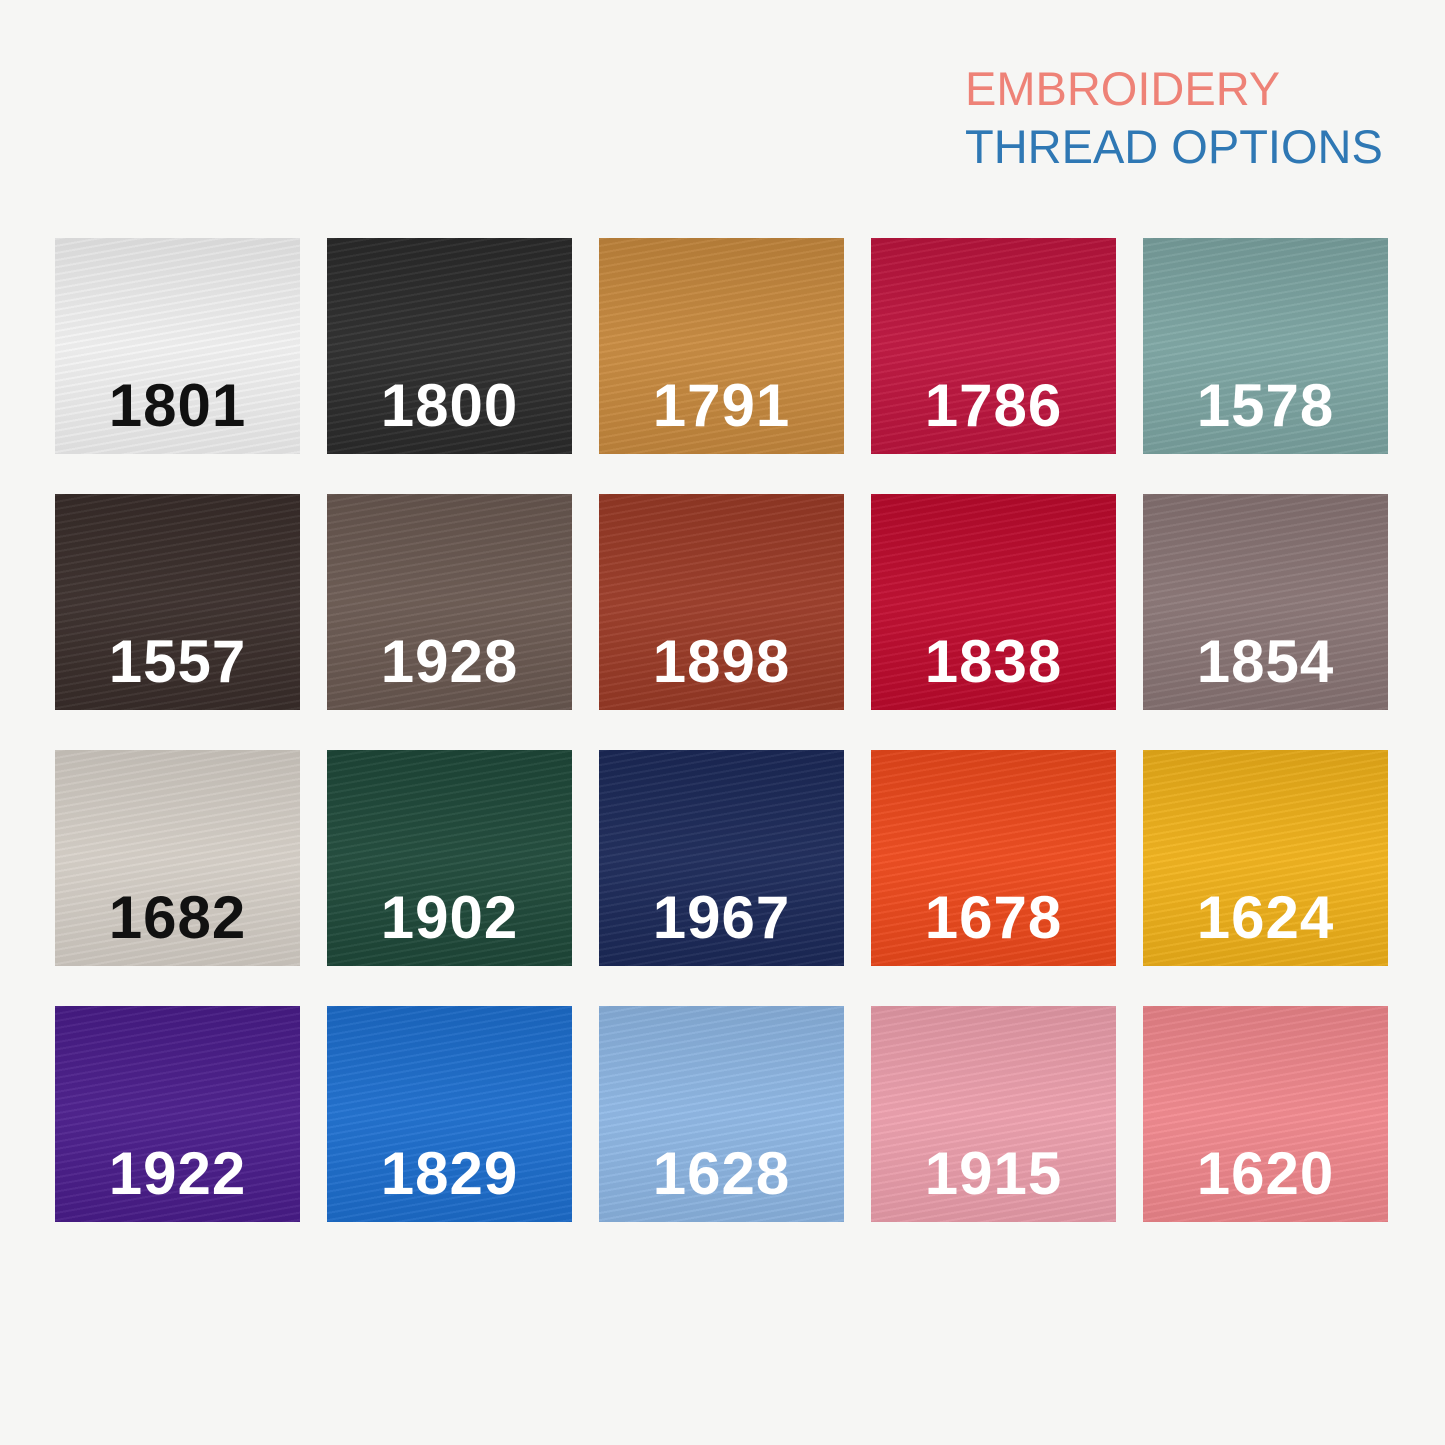 The height and width of the screenshot is (1445, 1445). What do you see at coordinates (449, 346) in the screenshot?
I see `thread-swatch-1800: 1800` at bounding box center [449, 346].